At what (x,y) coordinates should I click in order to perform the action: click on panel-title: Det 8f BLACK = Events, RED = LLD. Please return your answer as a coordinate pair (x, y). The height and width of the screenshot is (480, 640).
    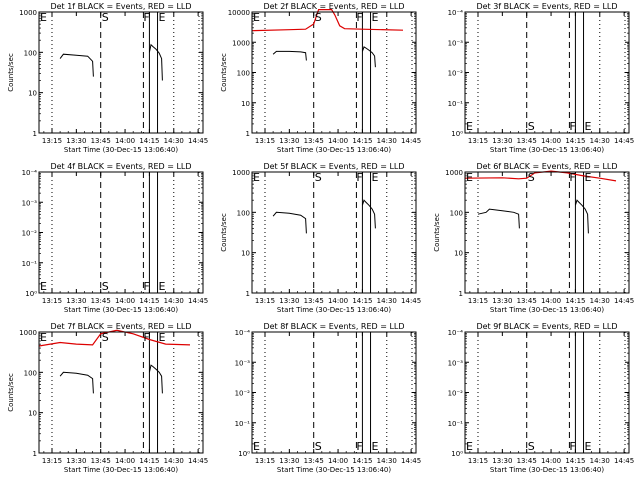
    Looking at the image, I should click on (333, 326).